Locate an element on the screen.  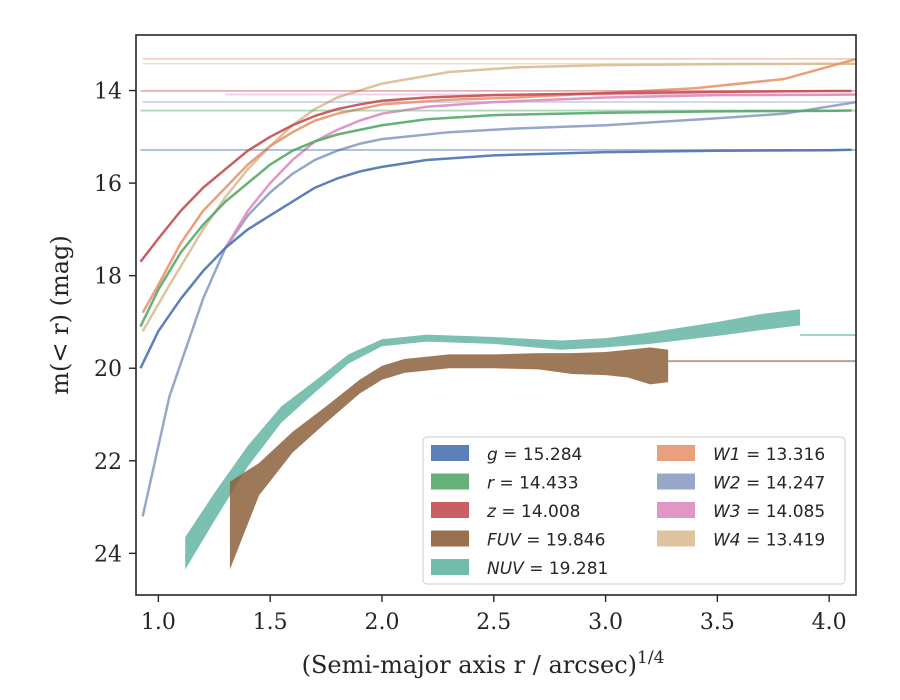
legend-label-nuv: NUV = 19.281 is located at coordinates (547, 569).